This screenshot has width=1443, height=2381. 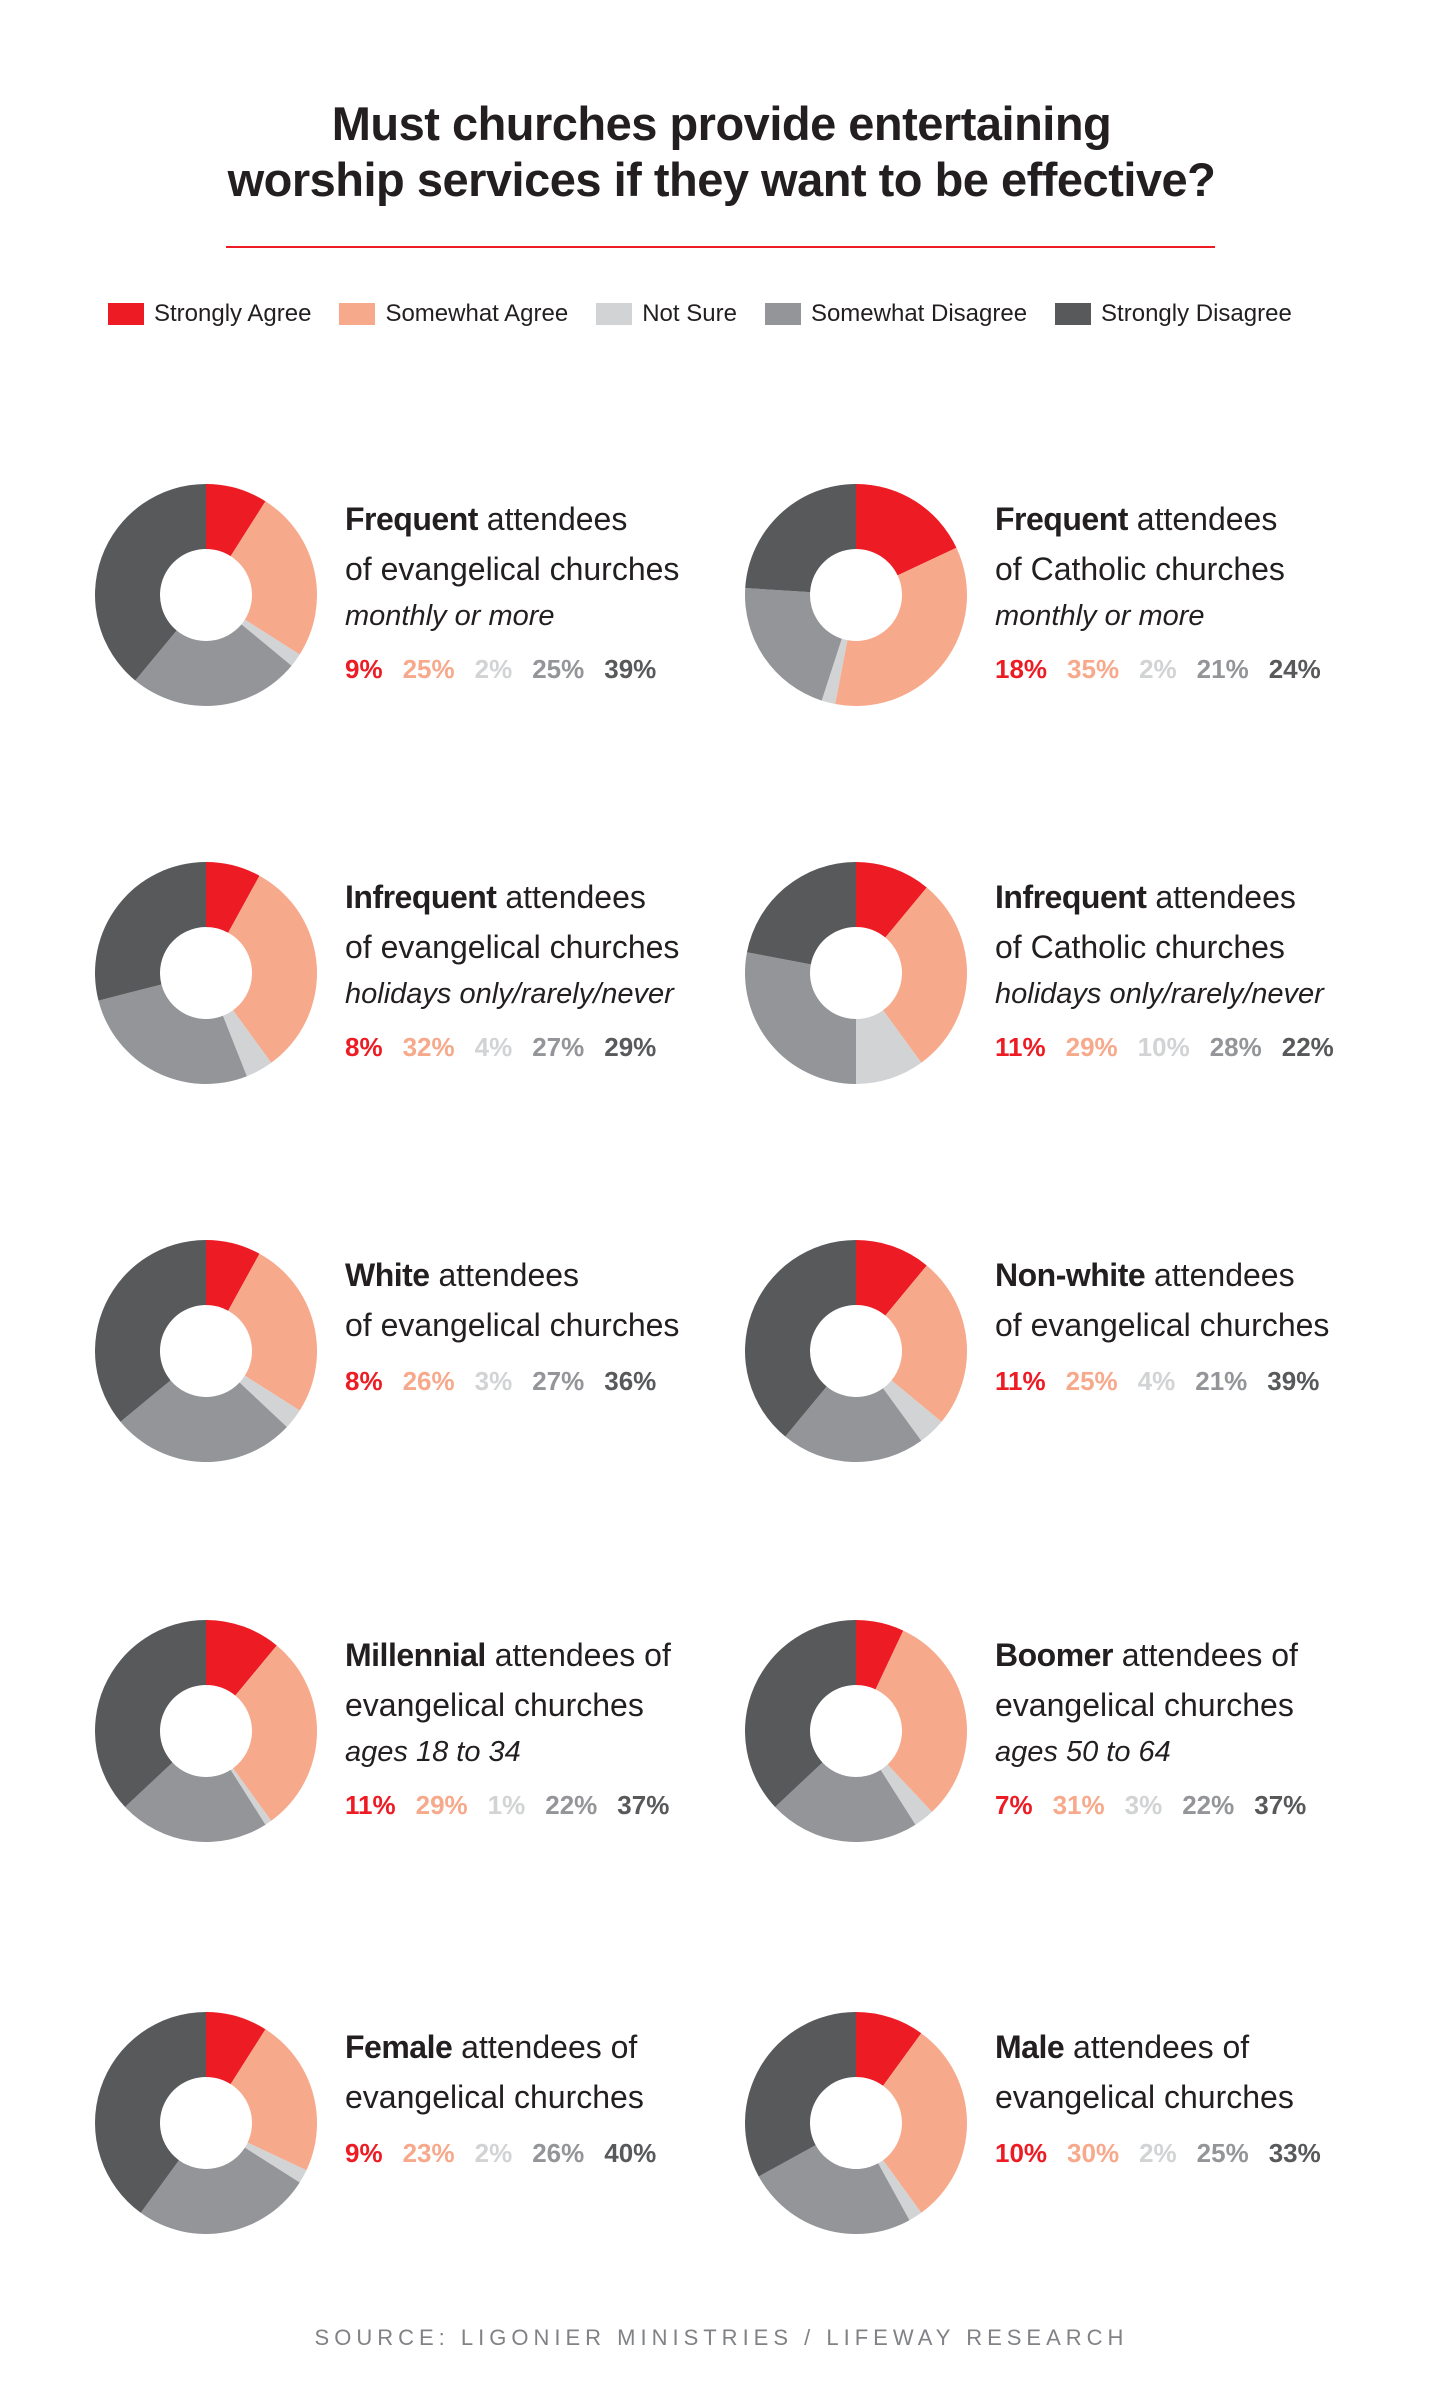 I want to click on percent-label-strongly-disagree: 24%, so click(x=1294, y=669).